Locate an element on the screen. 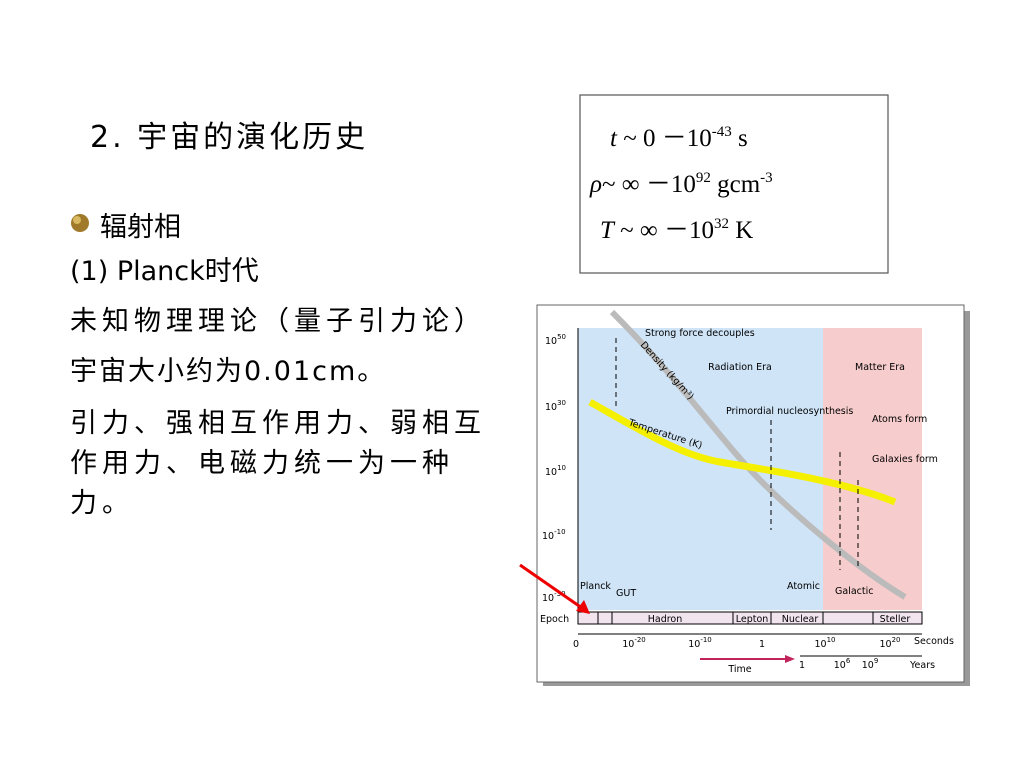  y-label: 10-10 is located at coordinates (554, 535).